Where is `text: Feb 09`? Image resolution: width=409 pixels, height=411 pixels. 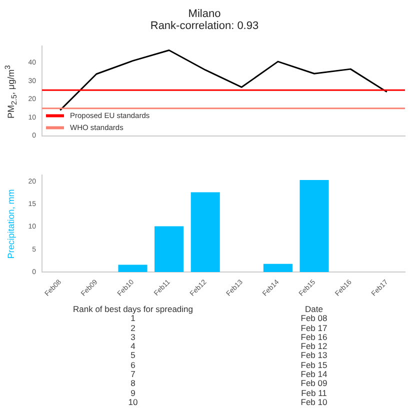 text: Feb 09 is located at coordinates (314, 383).